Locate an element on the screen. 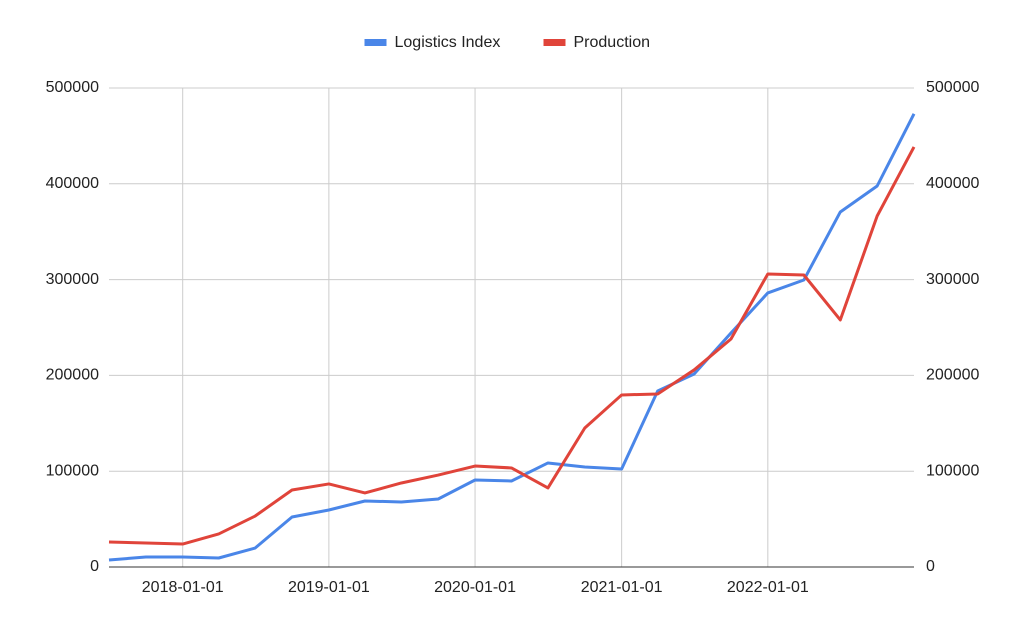  y-tick-label: 200000 is located at coordinates (72, 375).